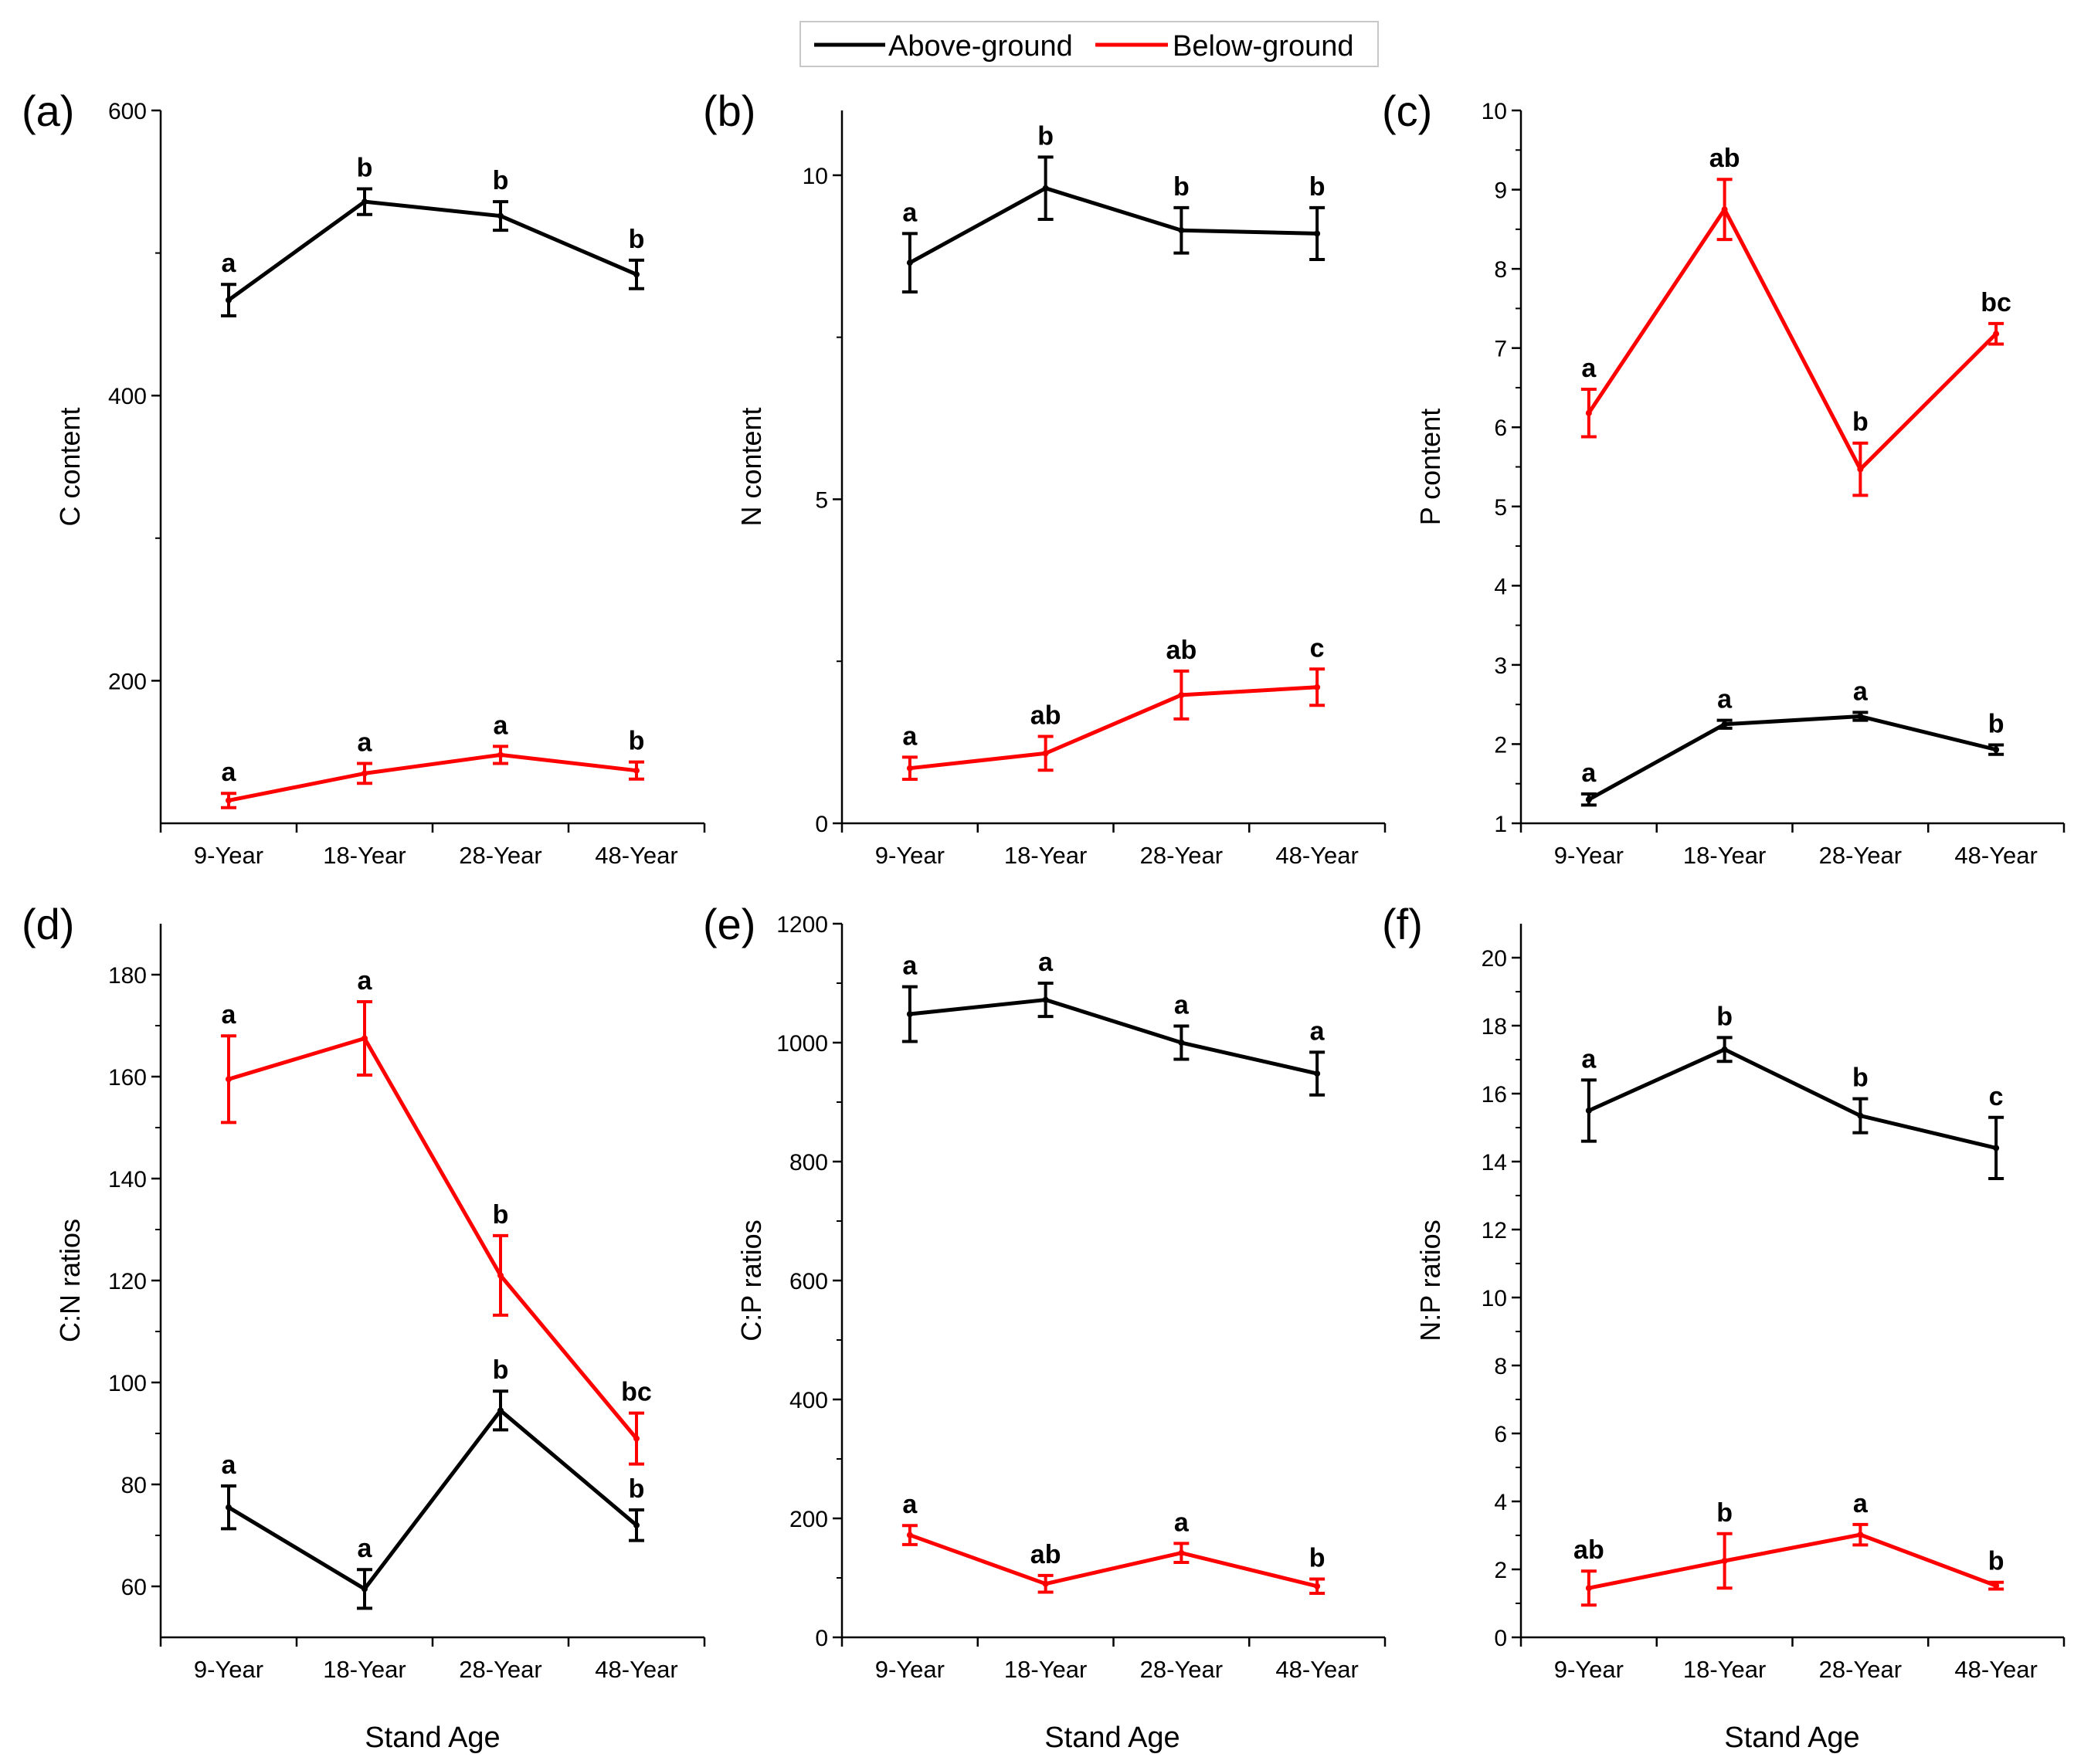 The image size is (2091, 1764). I want to click on y-tick-label: 12, so click(1495, 1230).